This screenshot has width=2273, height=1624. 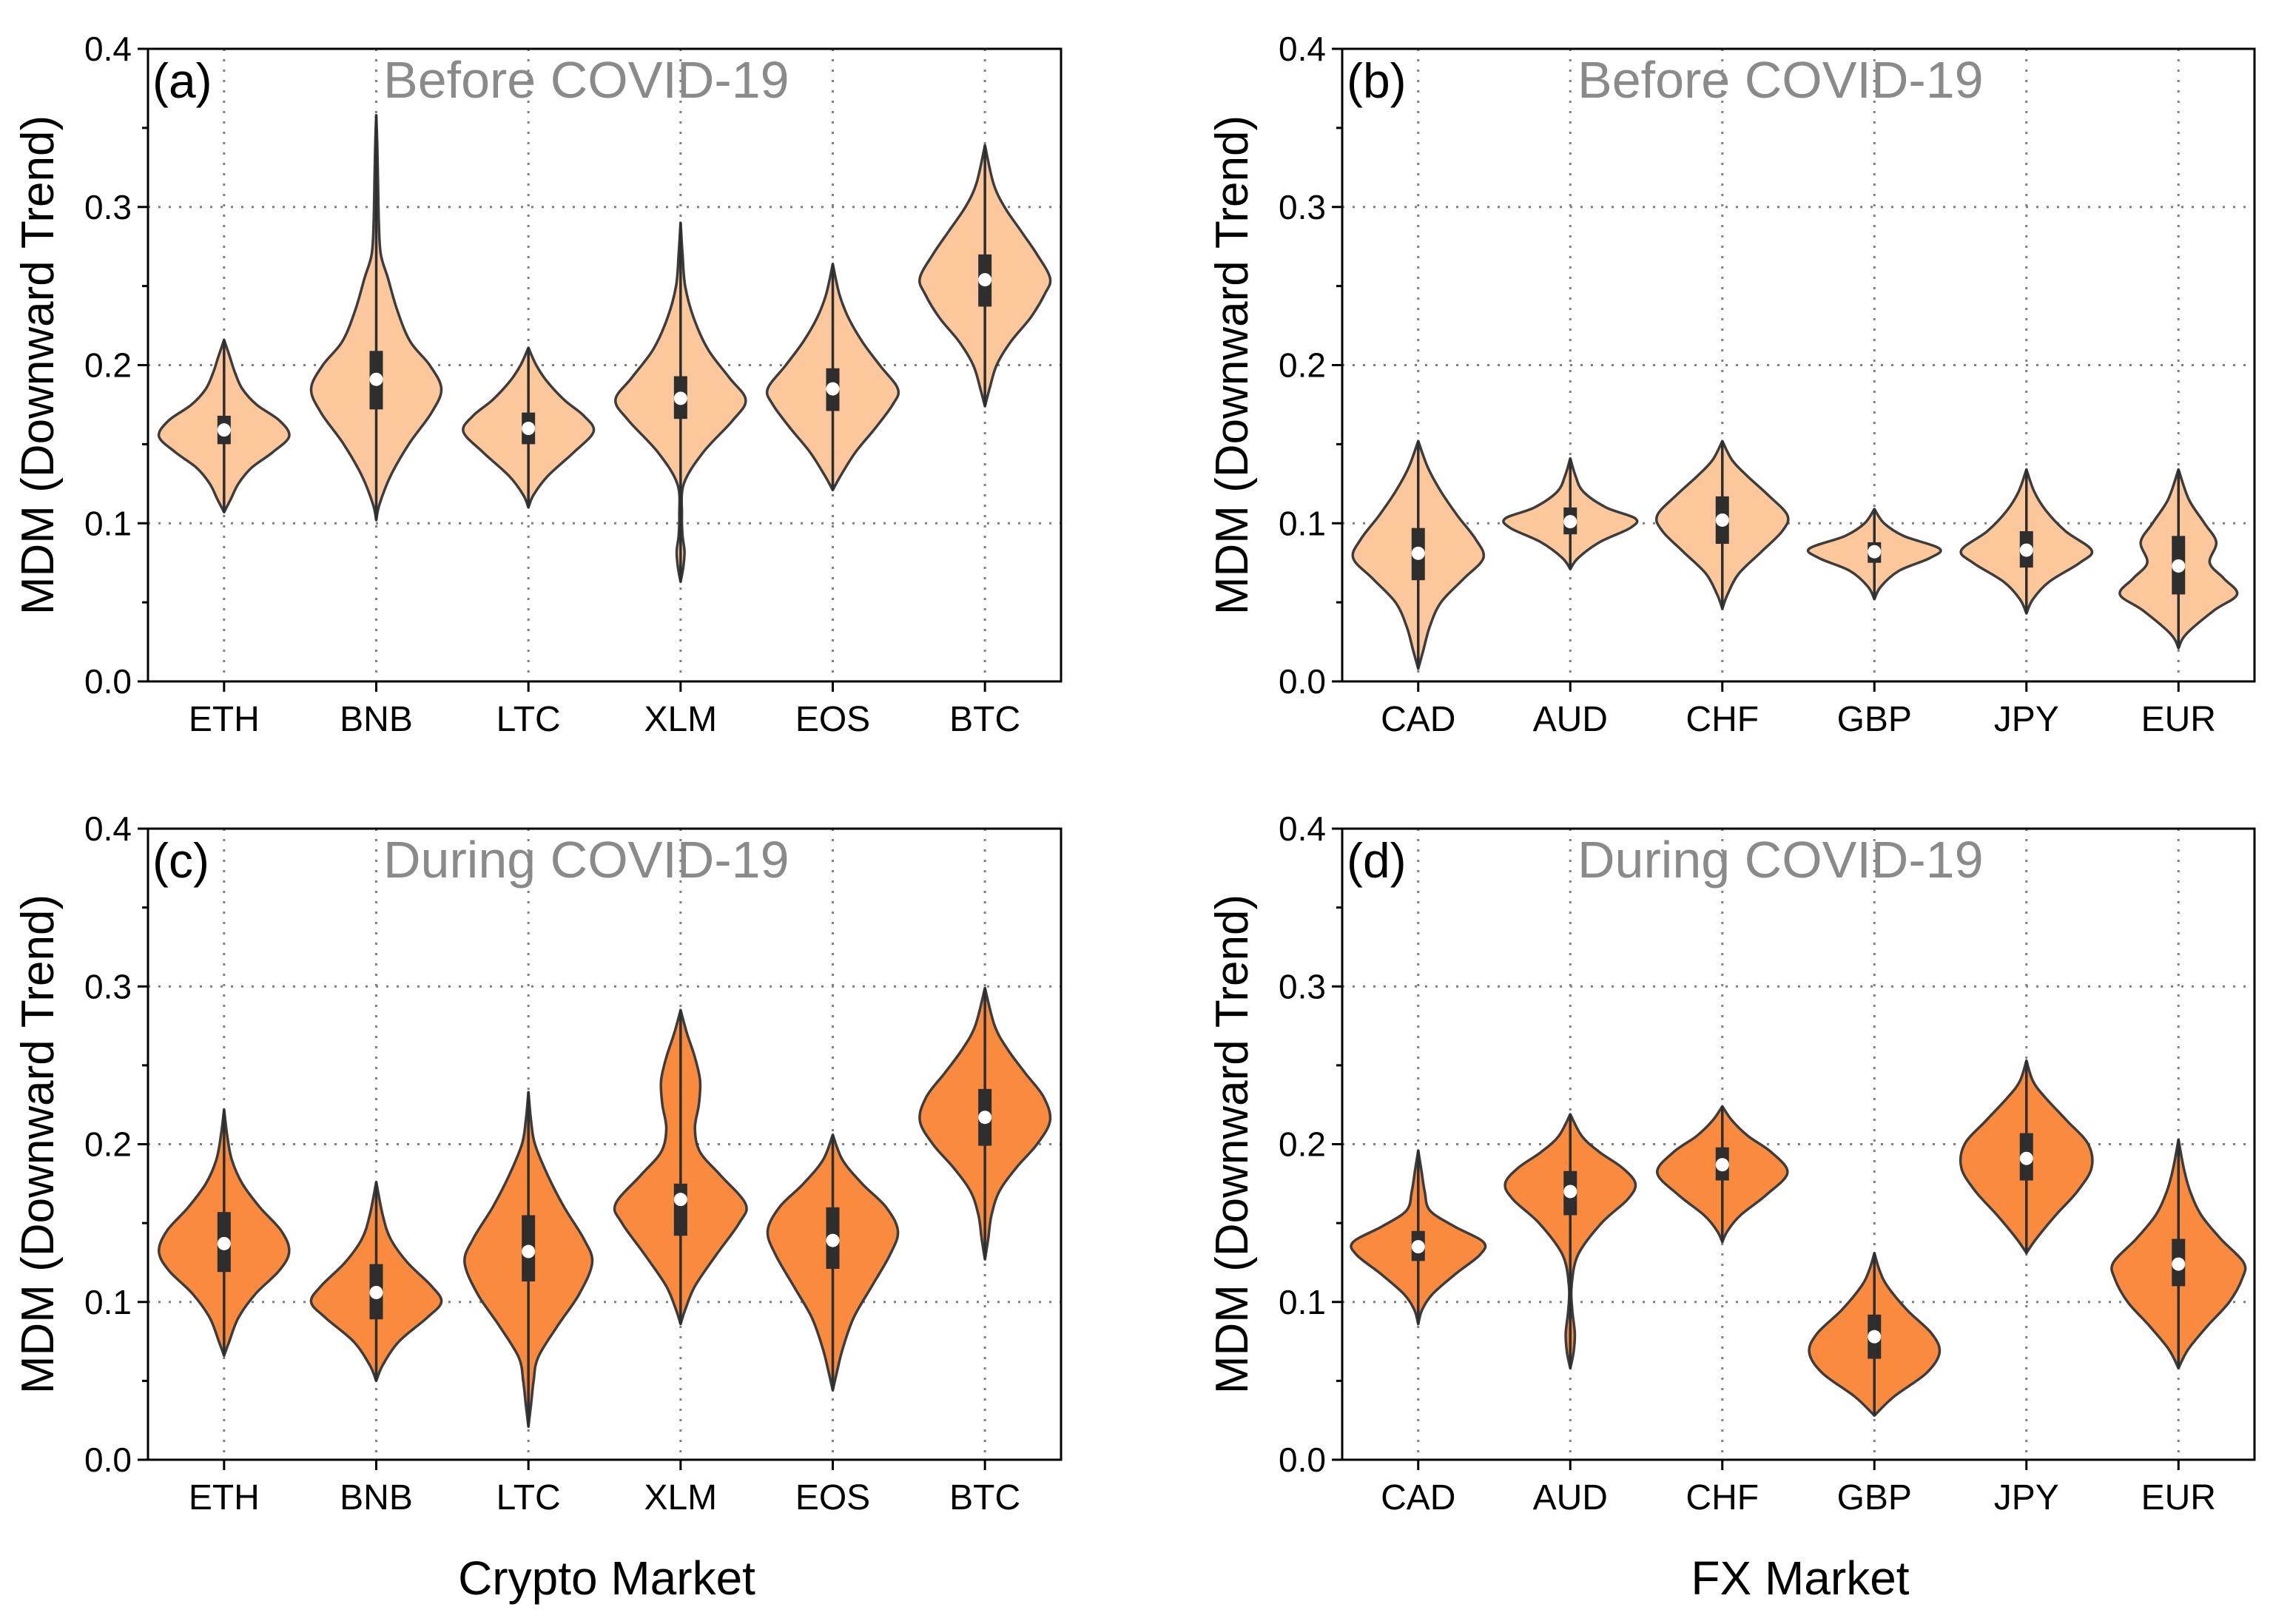 What do you see at coordinates (680, 1209) in the screenshot?
I see `iqr-box-XLM` at bounding box center [680, 1209].